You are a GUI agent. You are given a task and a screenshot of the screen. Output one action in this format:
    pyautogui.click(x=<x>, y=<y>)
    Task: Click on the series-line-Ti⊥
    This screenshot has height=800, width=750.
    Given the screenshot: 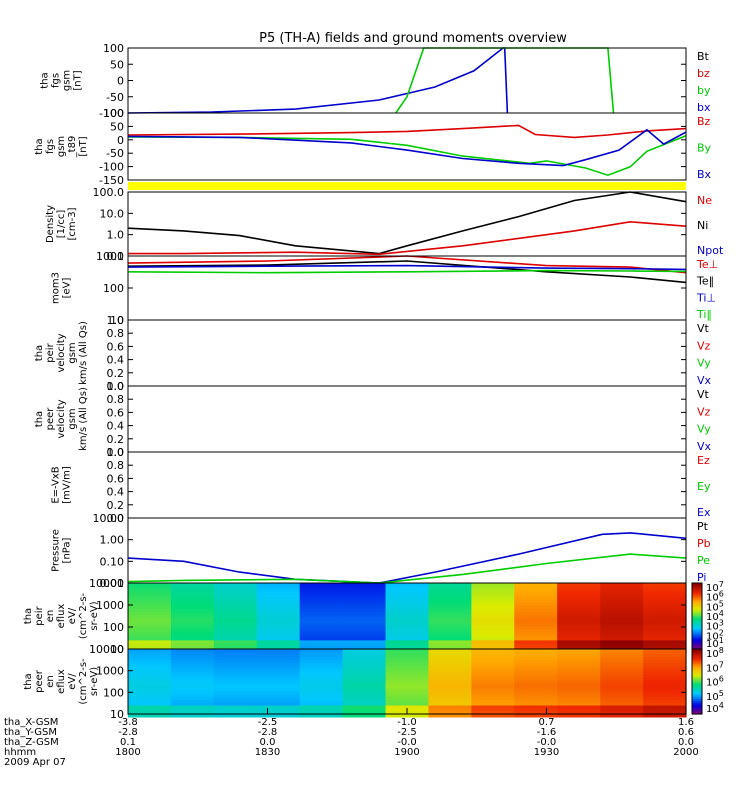 What is the action you would take?
    pyautogui.click(x=407, y=267)
    